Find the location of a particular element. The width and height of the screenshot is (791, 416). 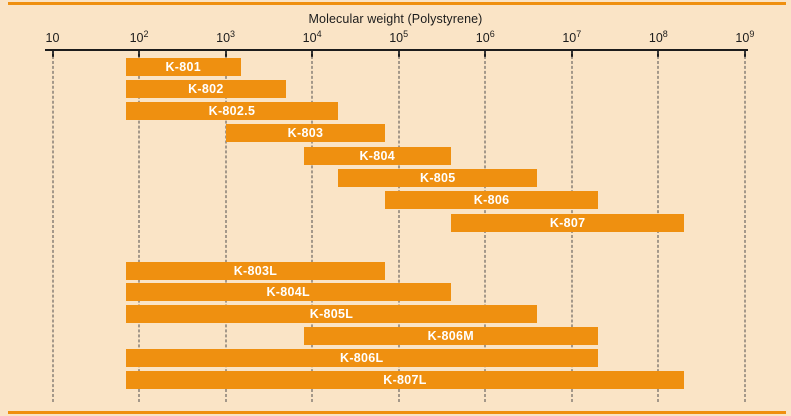

range-bar-k-807l: K-807L is located at coordinates (405, 379).